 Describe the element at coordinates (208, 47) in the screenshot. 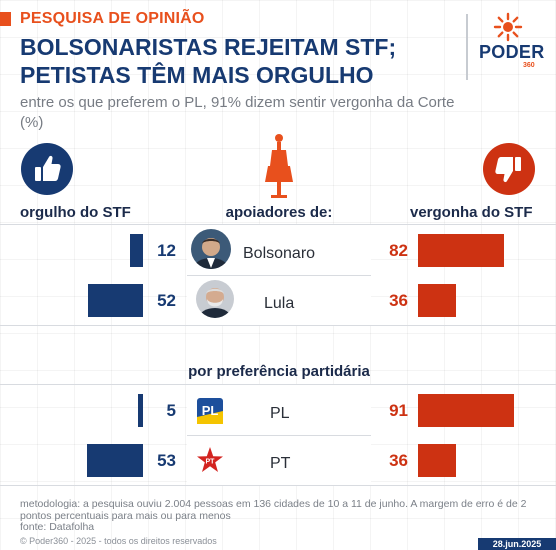

I see `title-line-1: BOLSONARISTAS REJEITAM STF;` at that location.